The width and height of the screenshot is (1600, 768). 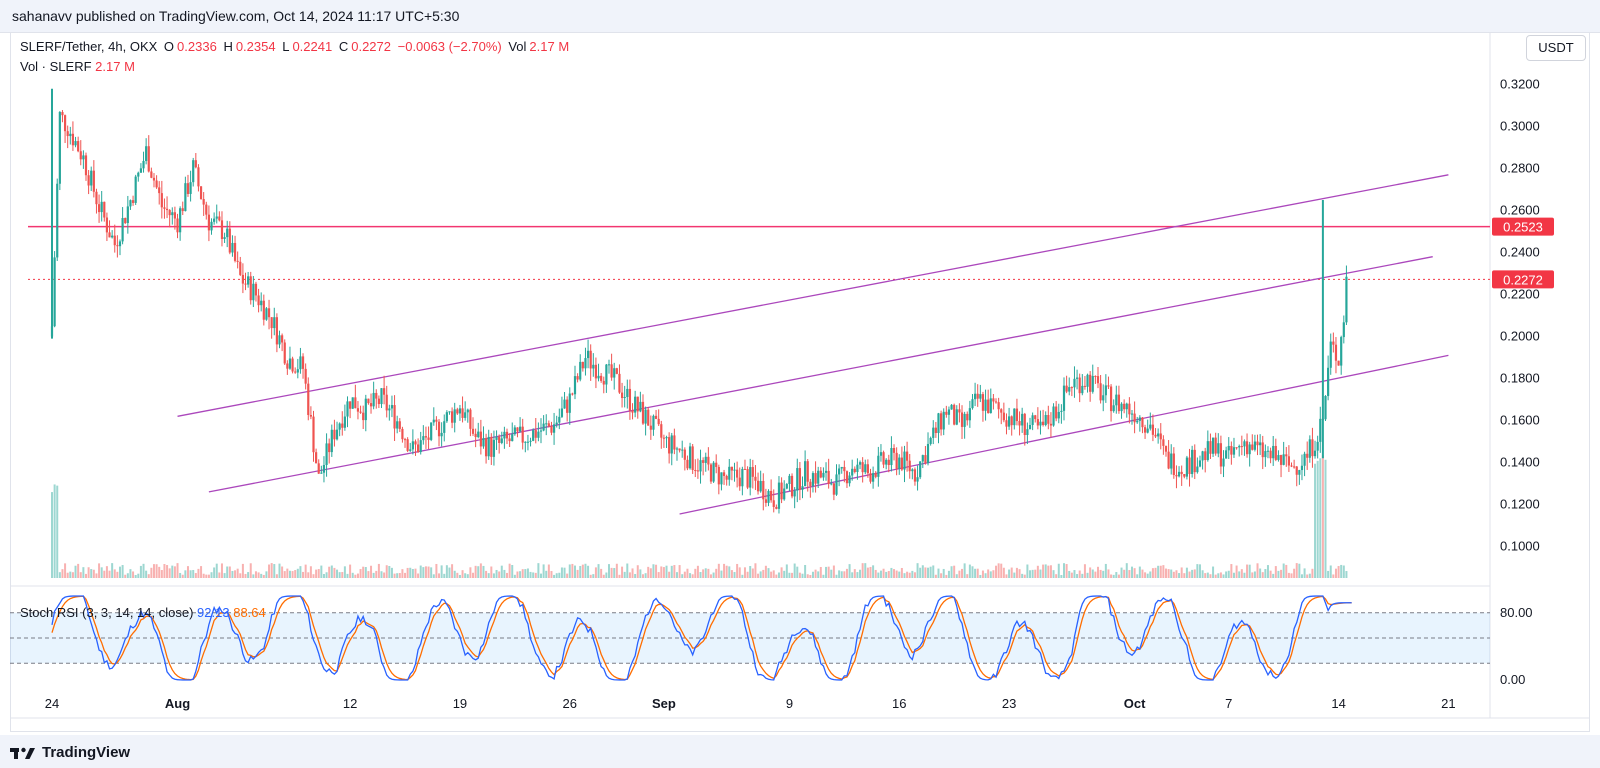 What do you see at coordinates (249, 612) in the screenshot?
I see `stoch-rsi-d-value: 88.64` at bounding box center [249, 612].